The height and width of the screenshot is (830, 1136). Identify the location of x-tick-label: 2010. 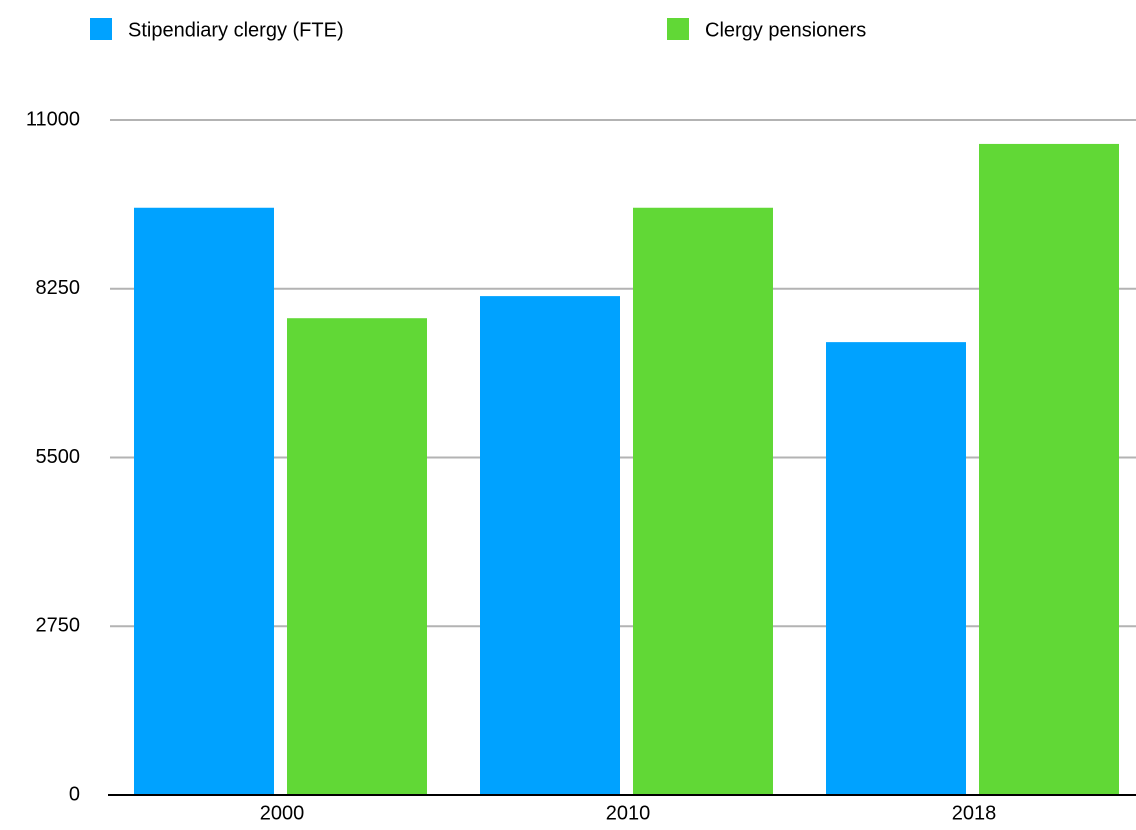
(628, 813).